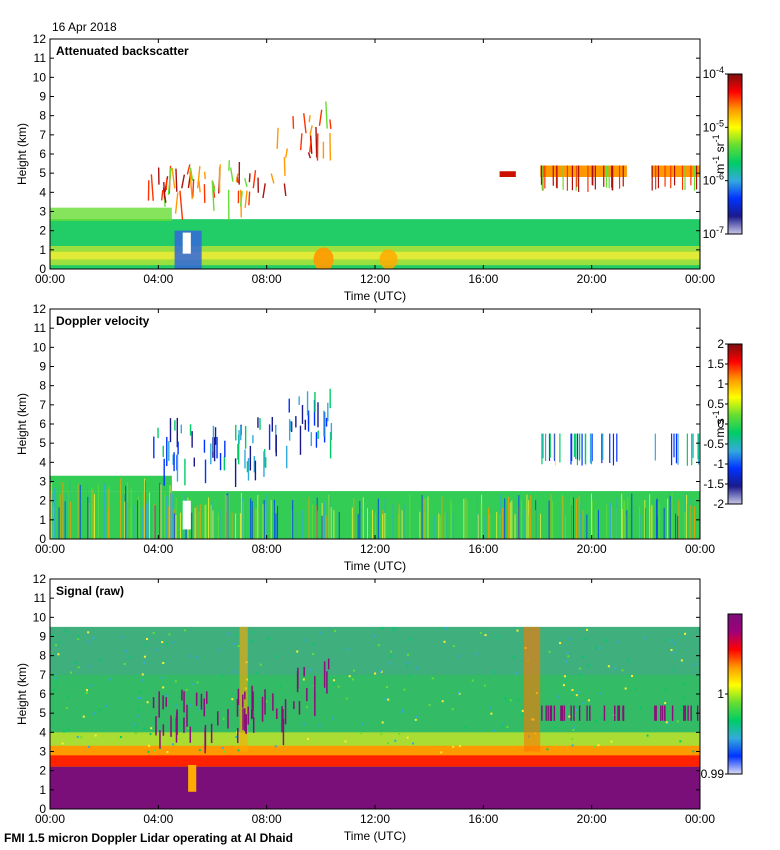 The height and width of the screenshot is (850, 780). I want to click on colorbar-tick-label: 0.5, so click(715, 404).